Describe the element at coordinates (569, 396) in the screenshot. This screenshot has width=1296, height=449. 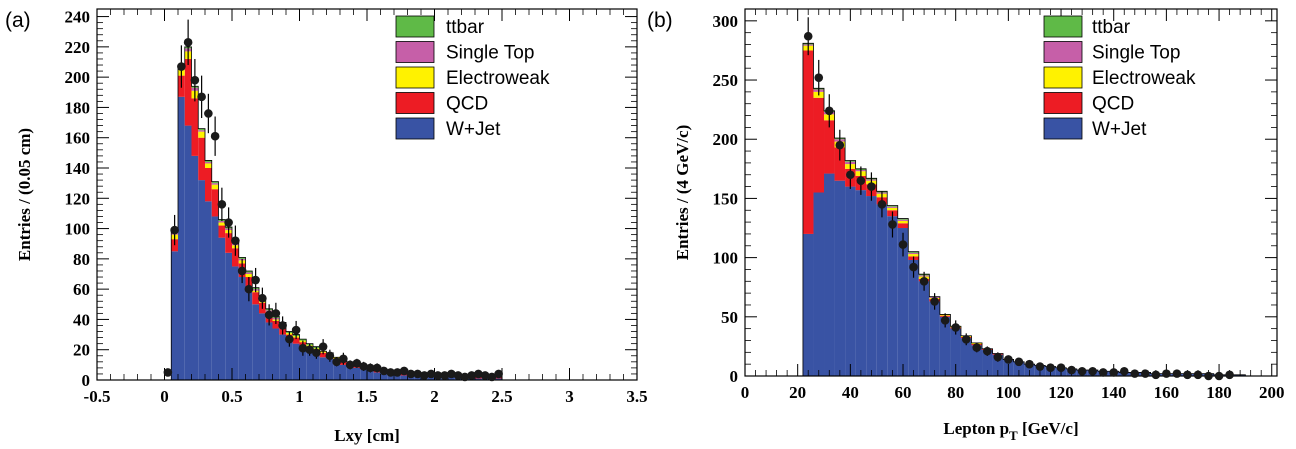
I see `x-tick-label: 3` at that location.